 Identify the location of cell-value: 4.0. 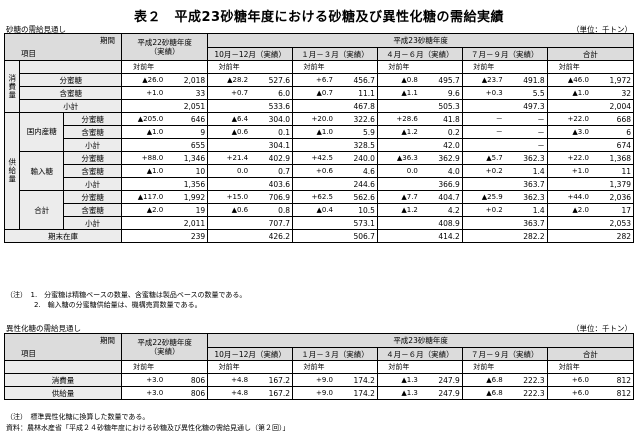
(441, 171).